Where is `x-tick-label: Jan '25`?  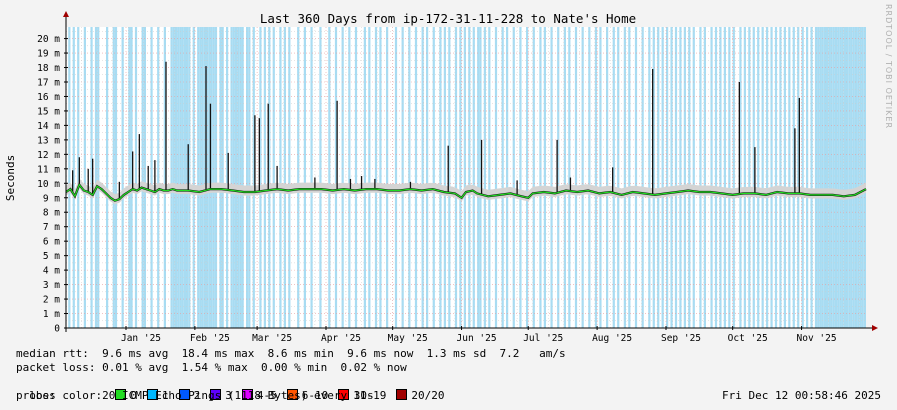 x-tick-label: Jan '25 is located at coordinates (141, 338).